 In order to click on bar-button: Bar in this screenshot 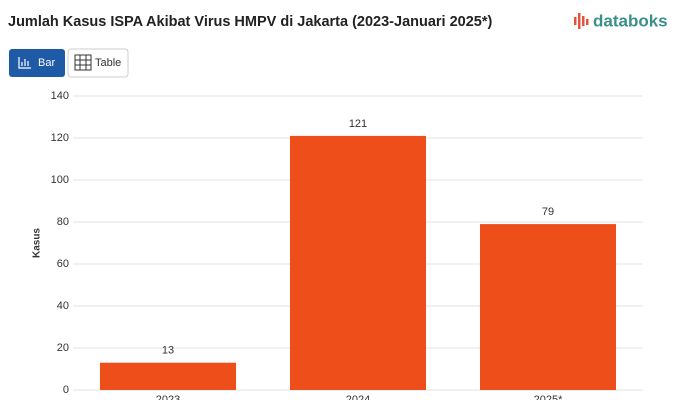, I will do `click(37, 63)`.